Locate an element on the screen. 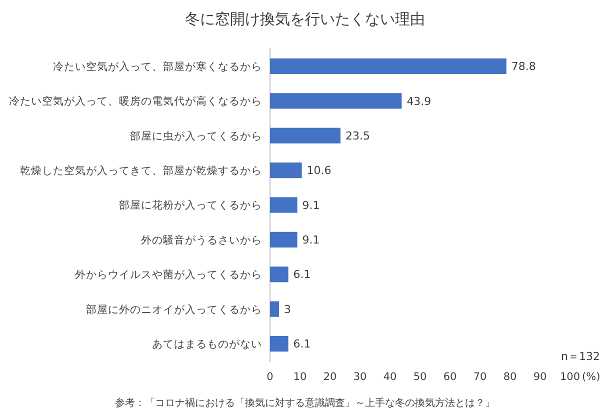 This screenshot has height=414, width=610. y-tick-label: 乾燥した空気が入ってきて、部屋が乾燥するから is located at coordinates (141, 170).